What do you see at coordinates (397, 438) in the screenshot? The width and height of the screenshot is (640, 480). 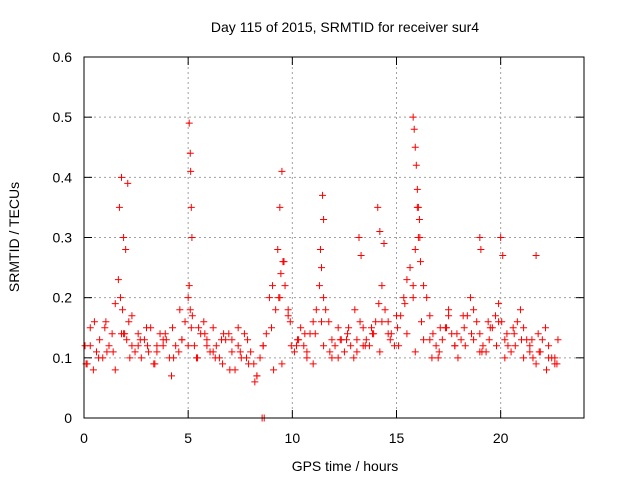 I see `x-tick-label: 15` at bounding box center [397, 438].